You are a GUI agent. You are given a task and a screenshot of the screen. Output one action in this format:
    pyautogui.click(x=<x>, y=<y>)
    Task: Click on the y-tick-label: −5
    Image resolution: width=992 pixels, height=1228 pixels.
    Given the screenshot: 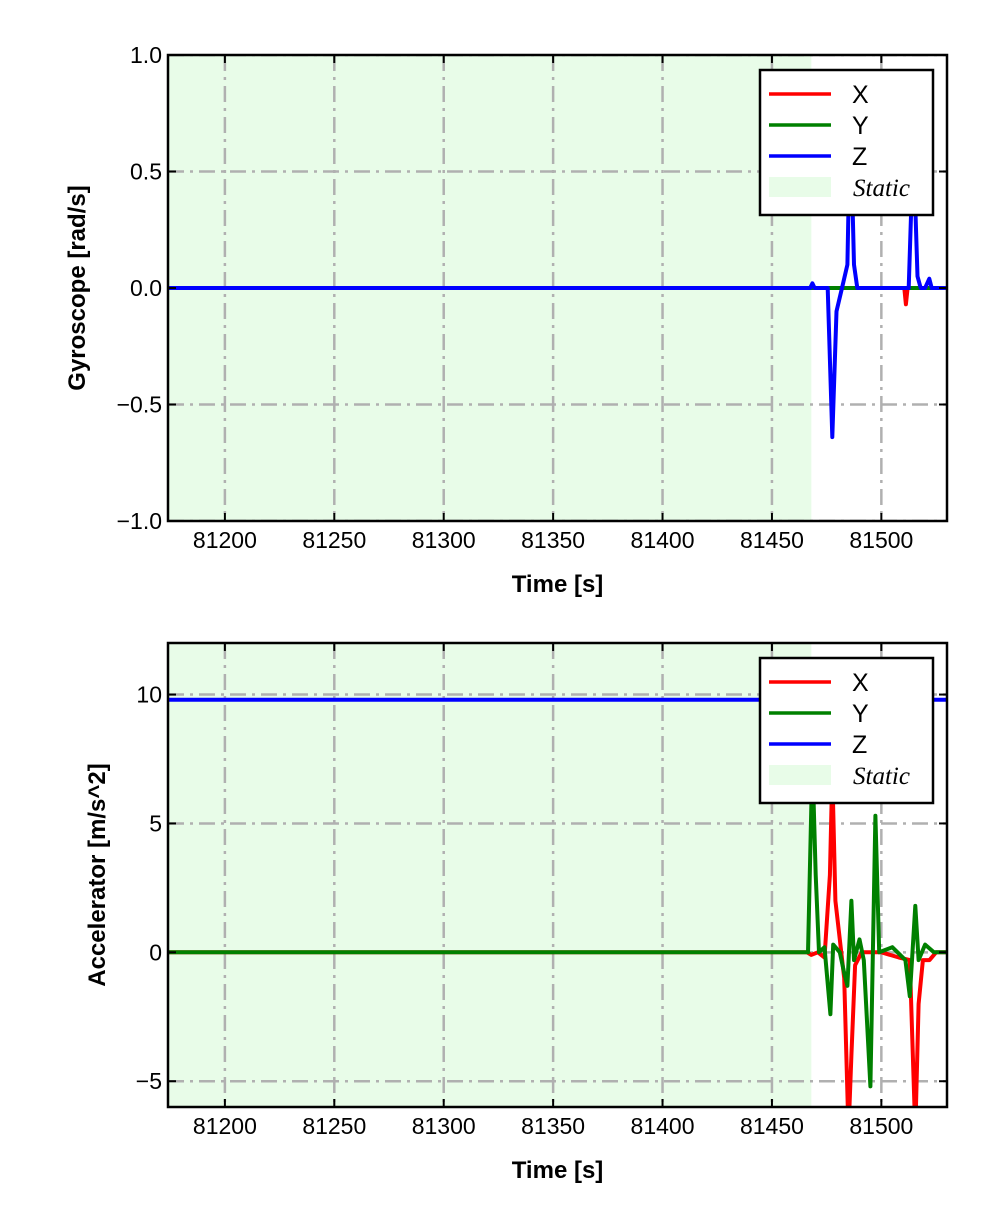 What is the action you would take?
    pyautogui.click(x=149, y=1081)
    